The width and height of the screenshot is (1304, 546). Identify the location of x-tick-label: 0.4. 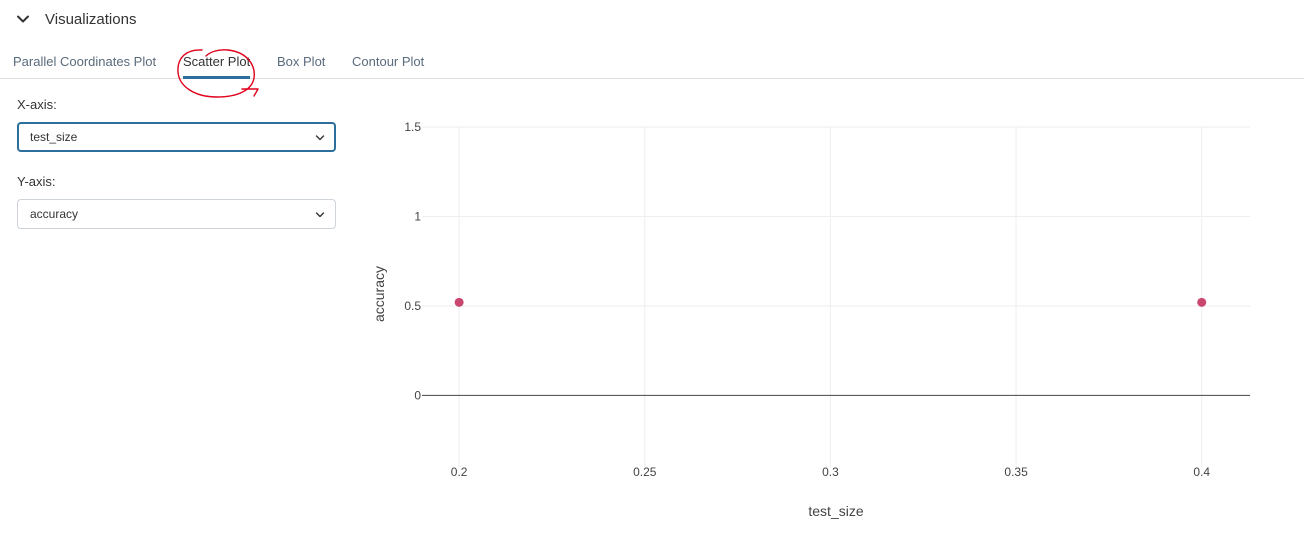
(1201, 472).